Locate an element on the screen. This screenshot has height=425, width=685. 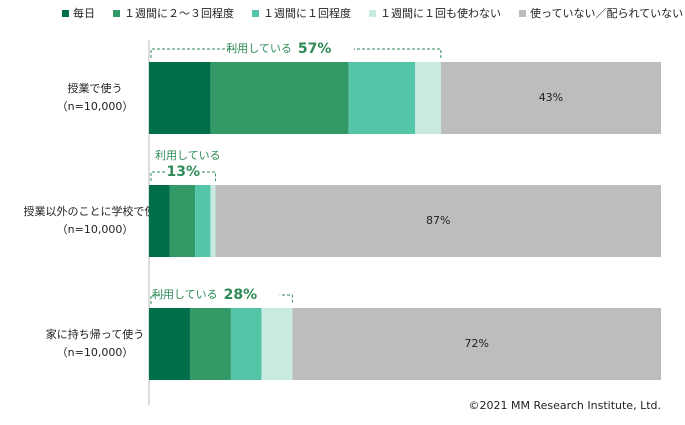
value-label: 87% is located at coordinates (438, 220).